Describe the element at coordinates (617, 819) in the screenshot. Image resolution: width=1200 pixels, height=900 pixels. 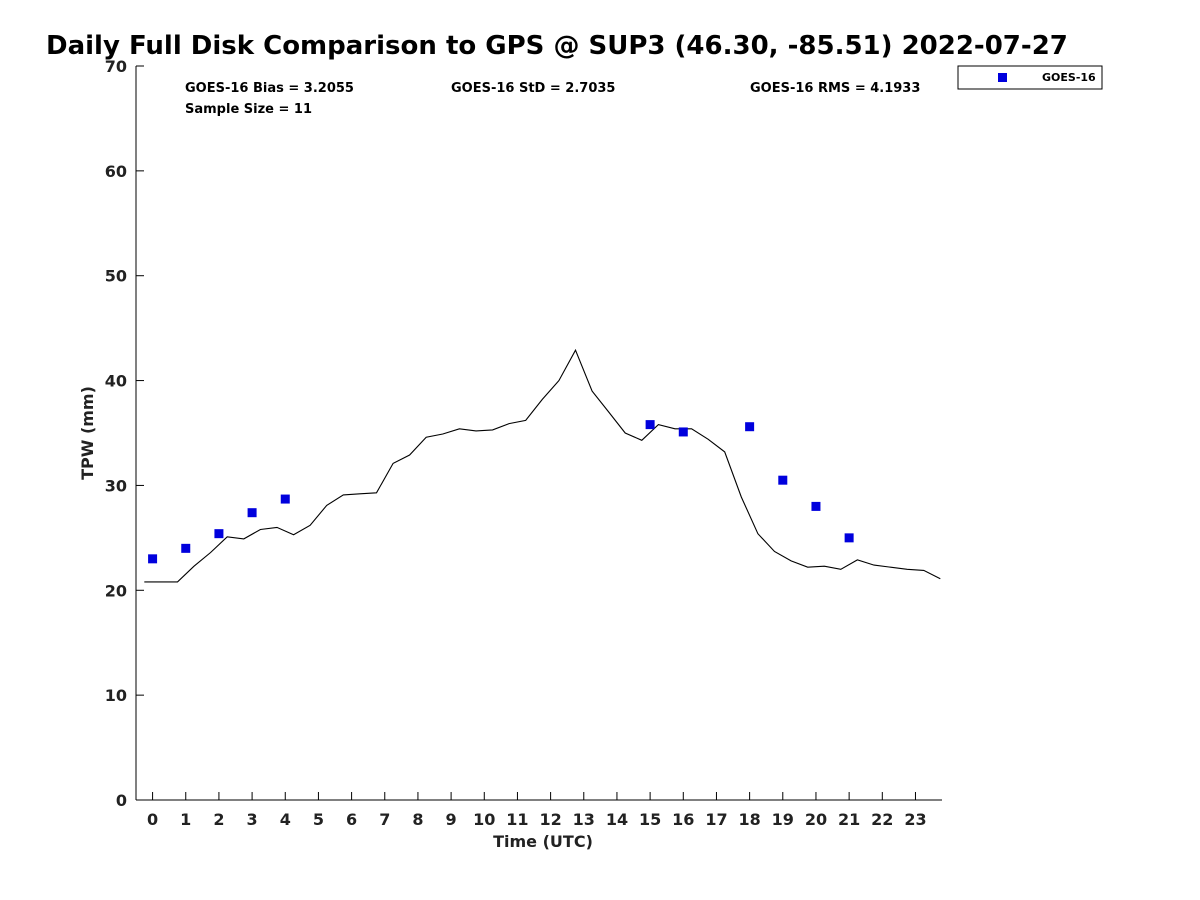
I see `x-tick-label: 14` at that location.